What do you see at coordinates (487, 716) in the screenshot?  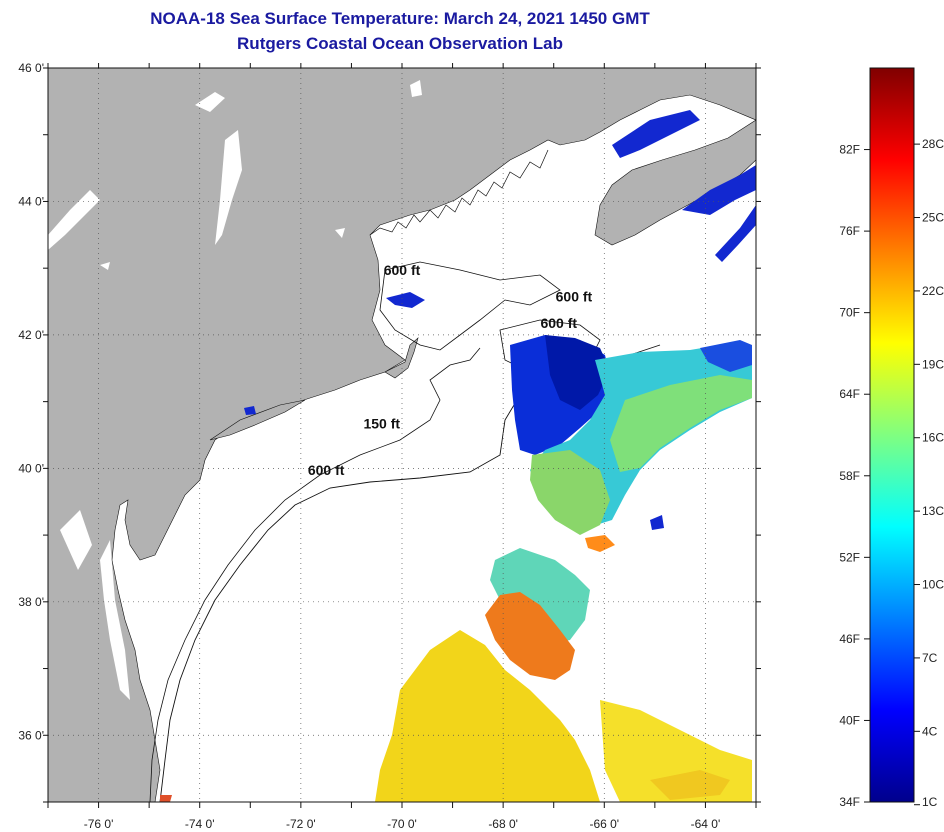 I see `sst-warm-yellow` at bounding box center [487, 716].